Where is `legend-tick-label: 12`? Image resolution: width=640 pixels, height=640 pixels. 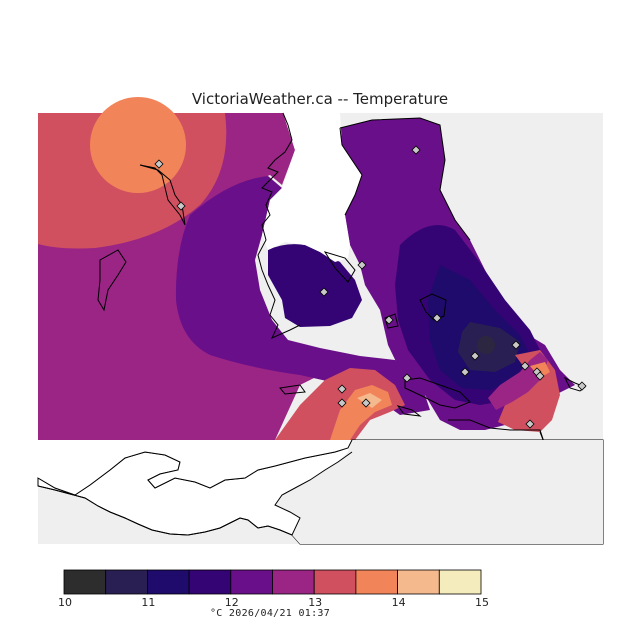
legend-tick-label: 12 is located at coordinates (231, 602).